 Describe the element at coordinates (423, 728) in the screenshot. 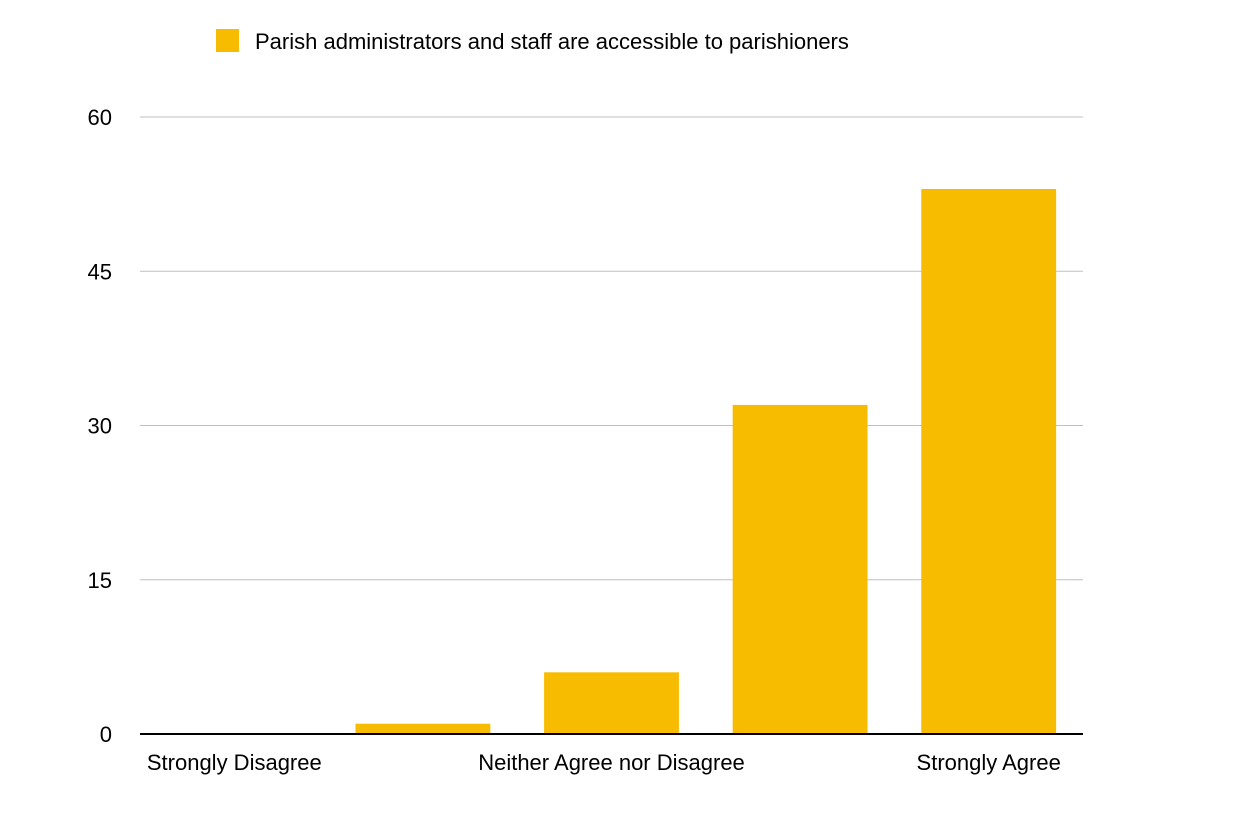

I see `bar-disagree` at that location.